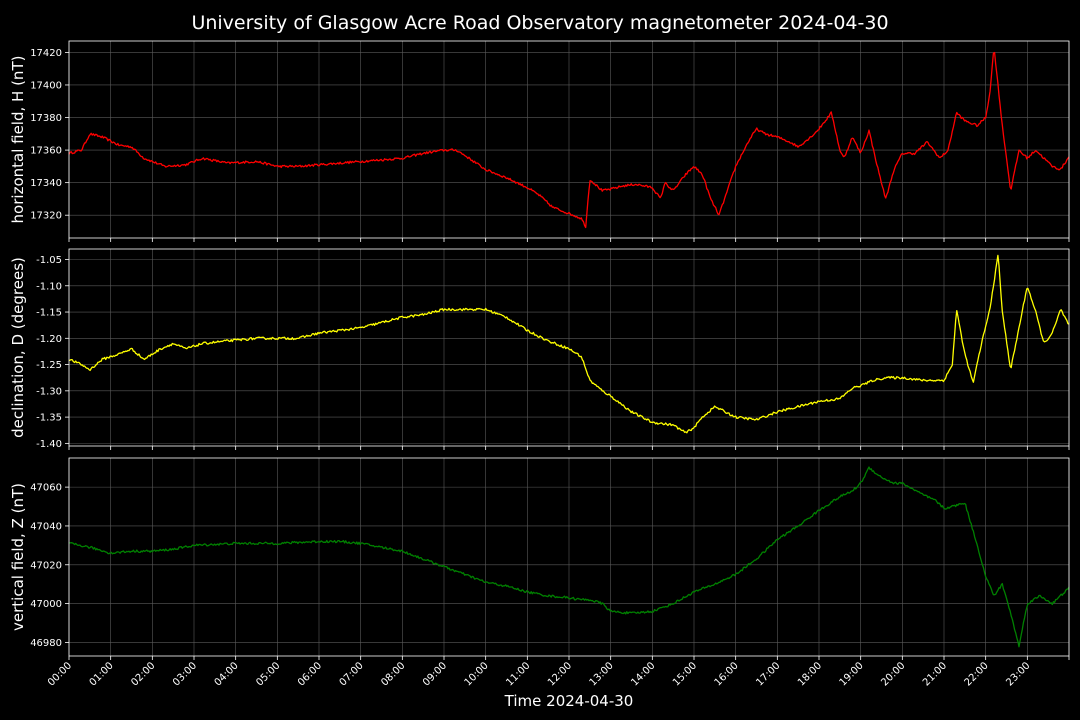 The width and height of the screenshot is (1080, 720). What do you see at coordinates (18, 557) in the screenshot?
I see `y-axis-title: vertical field, Z (nT)` at bounding box center [18, 557].